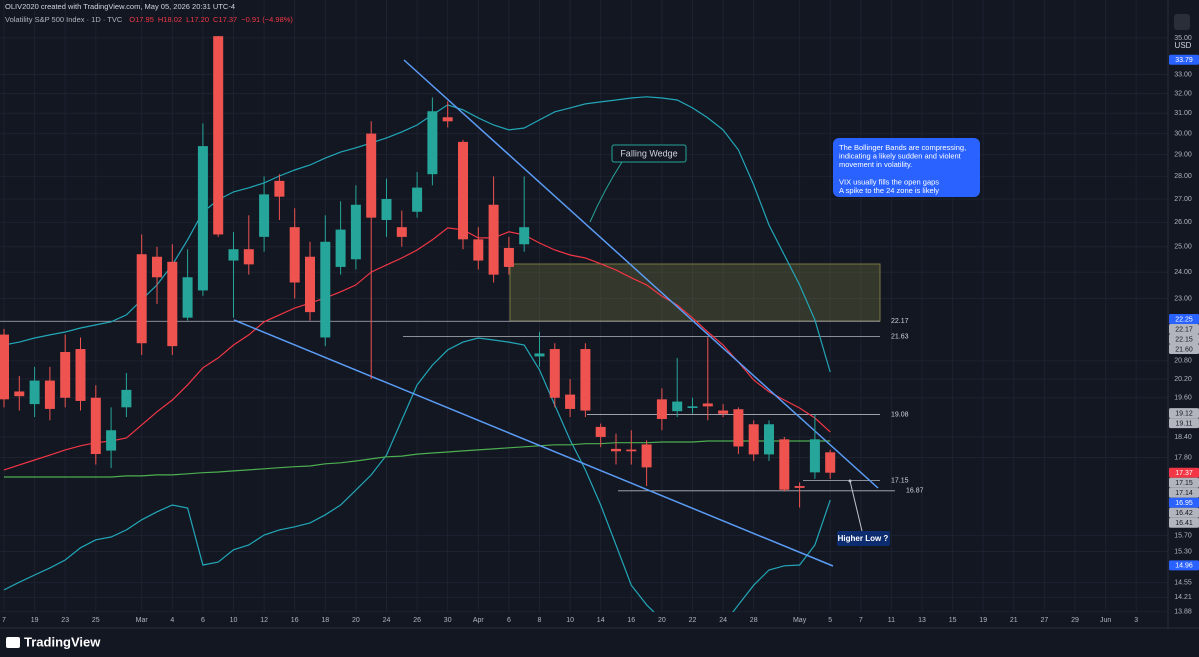 Image resolution: width=1199 pixels, height=657 pixels. I want to click on price-marker-label: 16.42, so click(1184, 513).